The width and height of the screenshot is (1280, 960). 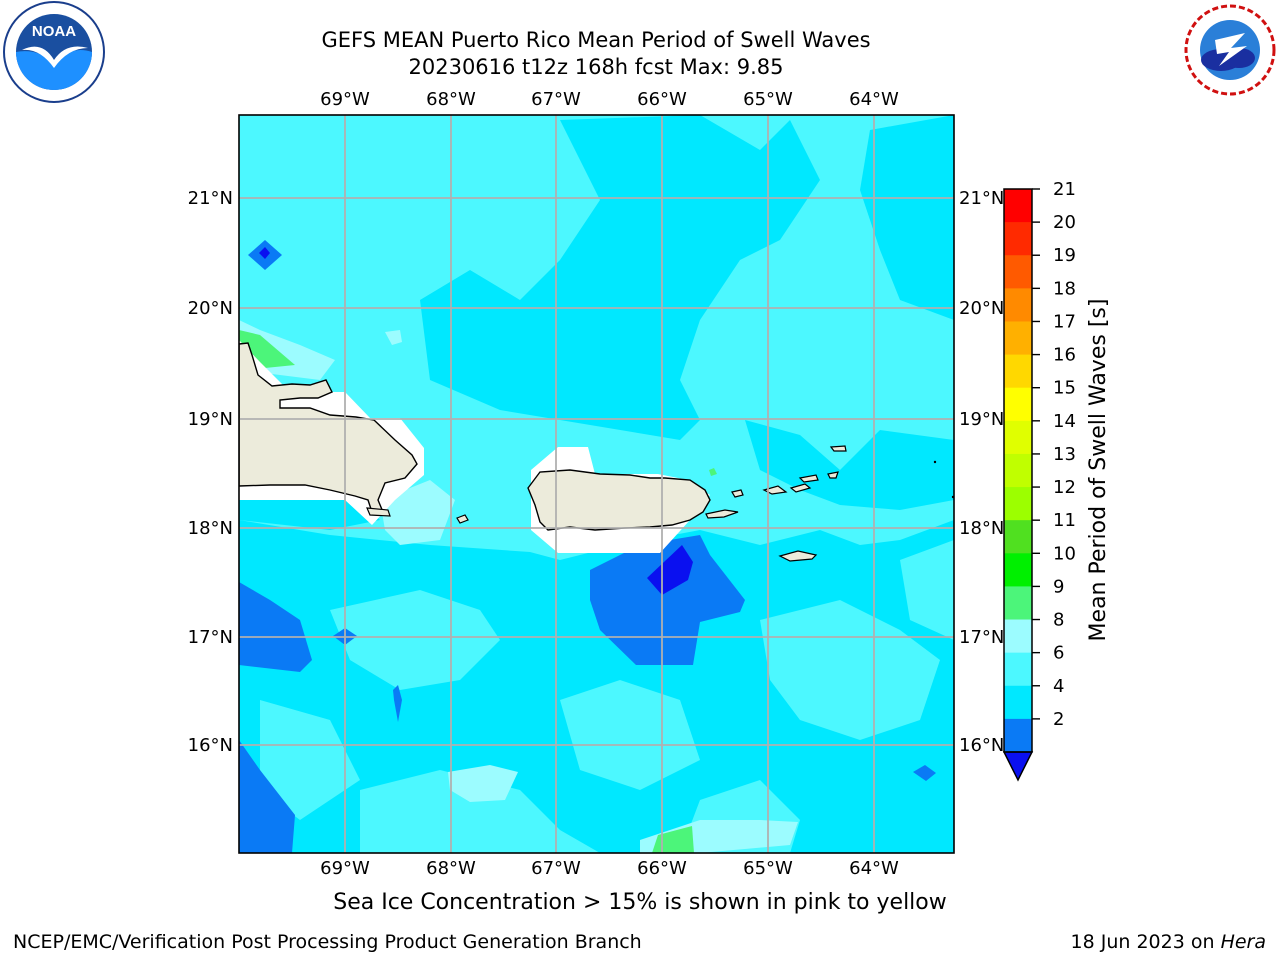 I want to click on field-6-8-patch6, so click(x=480, y=811).